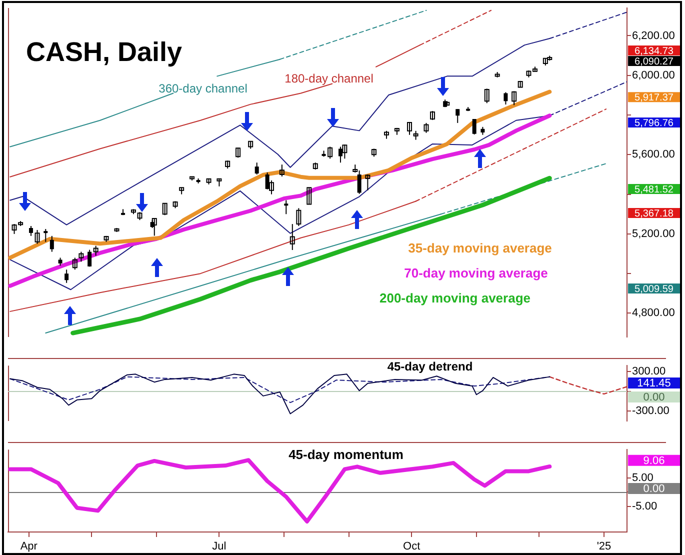 This screenshot has height=555, width=685. Describe the element at coordinates (476, 273) in the screenshot. I see `text: 70-day moving average` at that location.